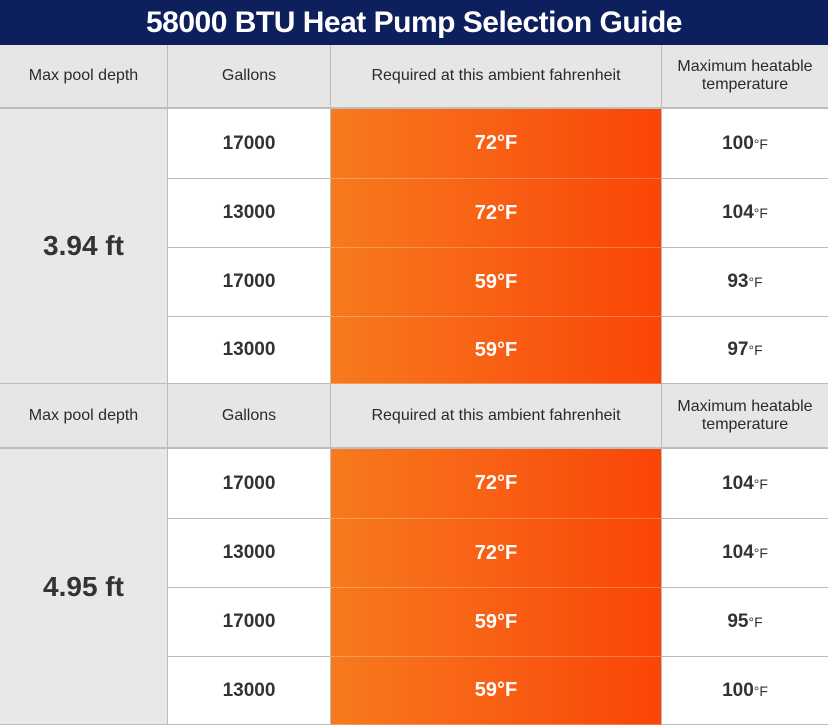 The width and height of the screenshot is (828, 725). I want to click on page-title: 58000 BTU Heat Pump Selection Guide, so click(414, 22).